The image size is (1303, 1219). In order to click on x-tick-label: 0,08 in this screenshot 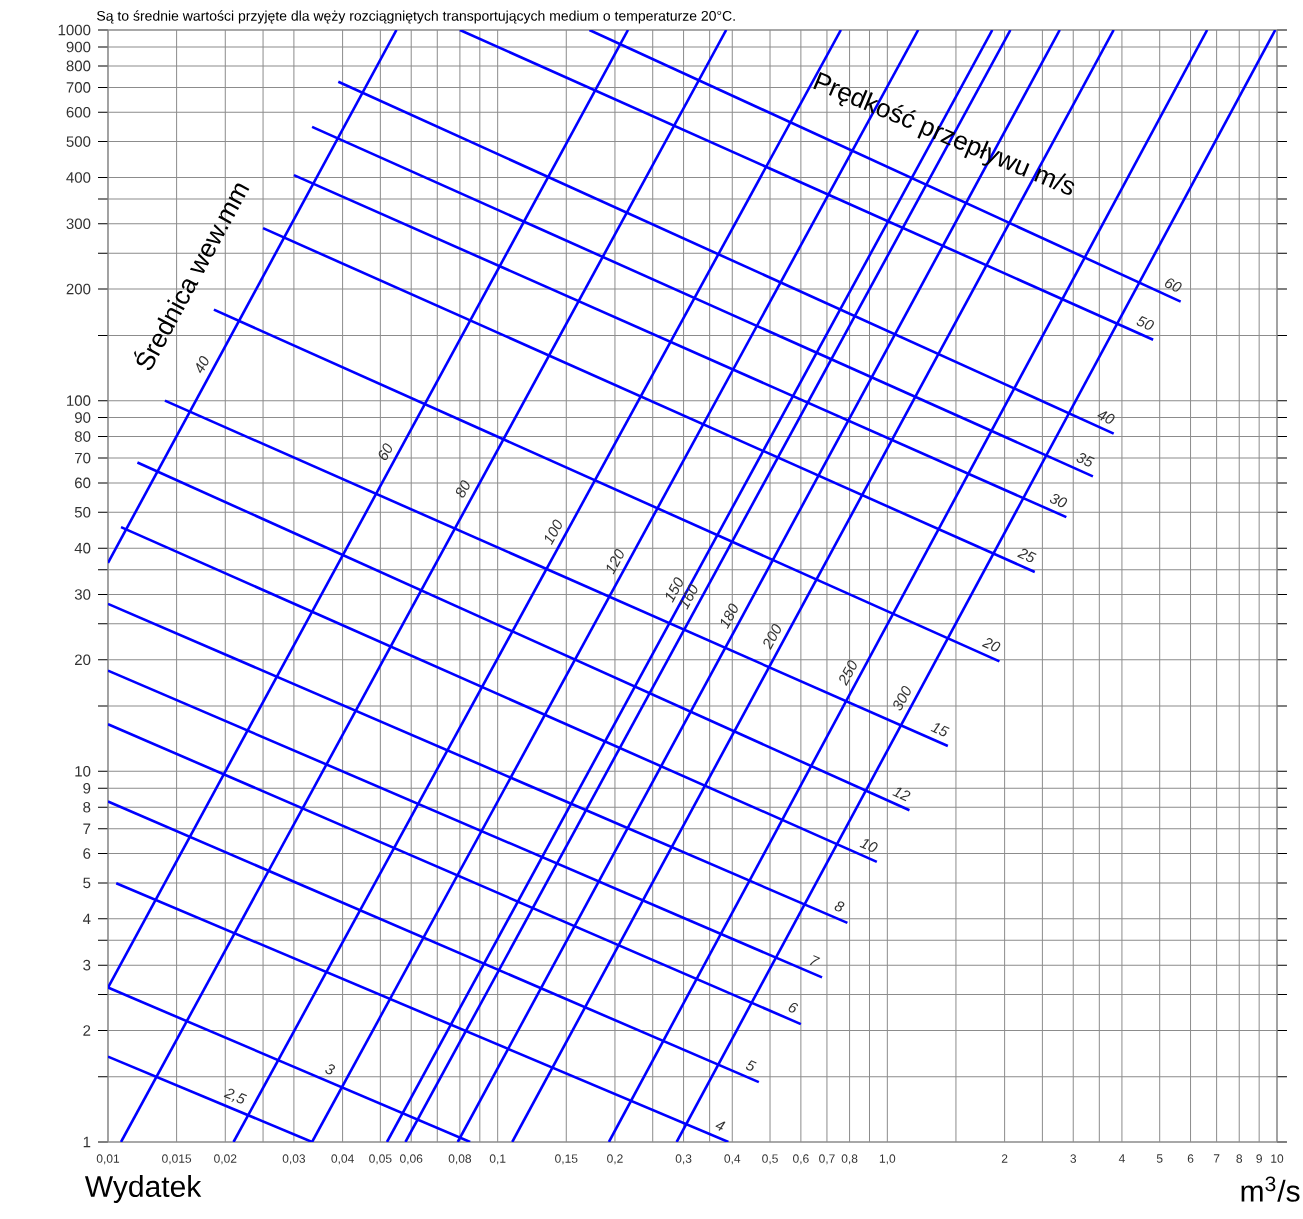, I will do `click(460, 1159)`.